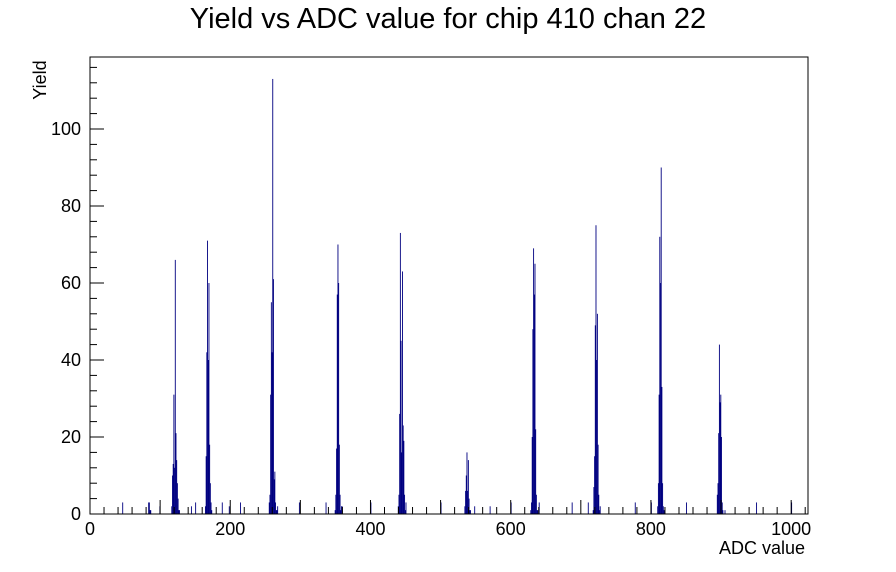  Describe the element at coordinates (76, 514) in the screenshot. I see `y-tick-label: 0` at that location.